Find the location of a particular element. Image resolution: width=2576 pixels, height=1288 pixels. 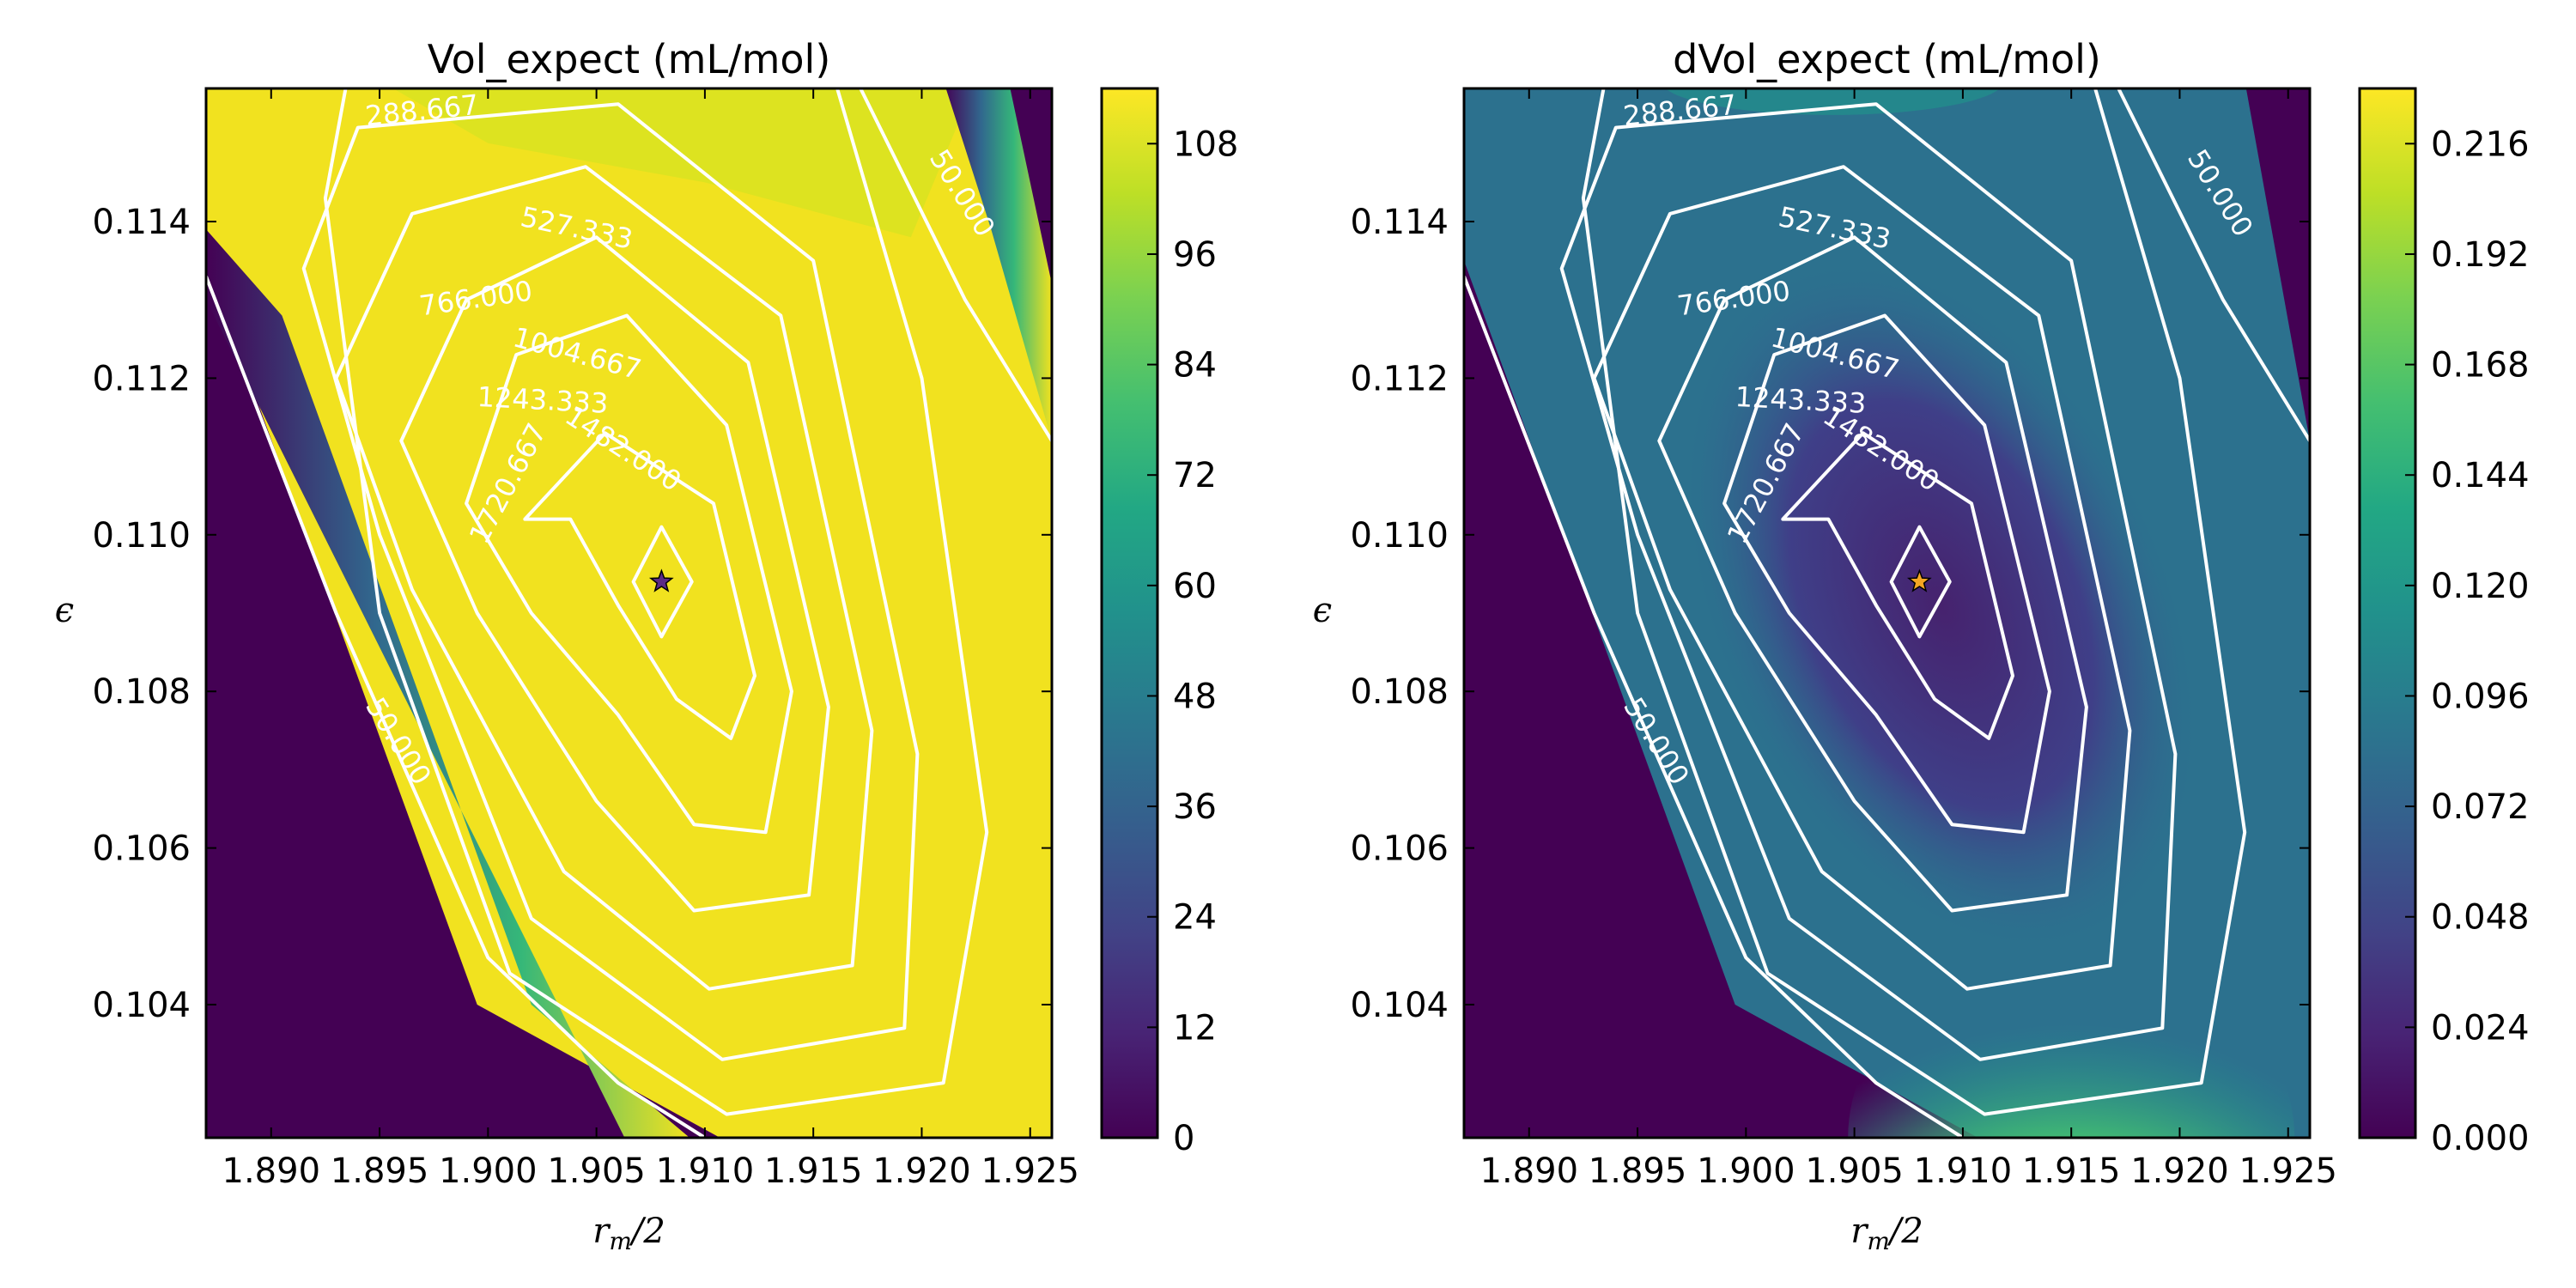

colorbar-tick-label: 0.144 is located at coordinates (2480, 475).